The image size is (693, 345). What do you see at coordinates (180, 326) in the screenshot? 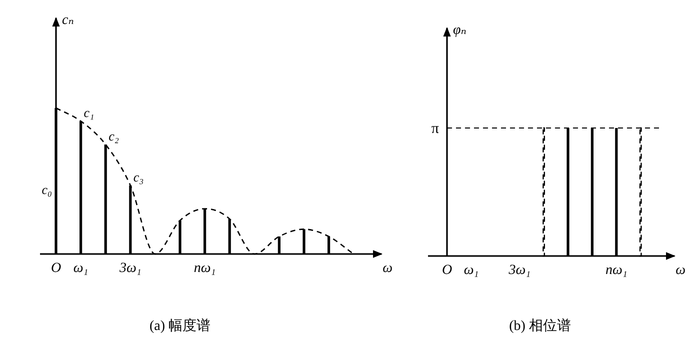
I see `text: (a) 幅度谱` at bounding box center [180, 326].